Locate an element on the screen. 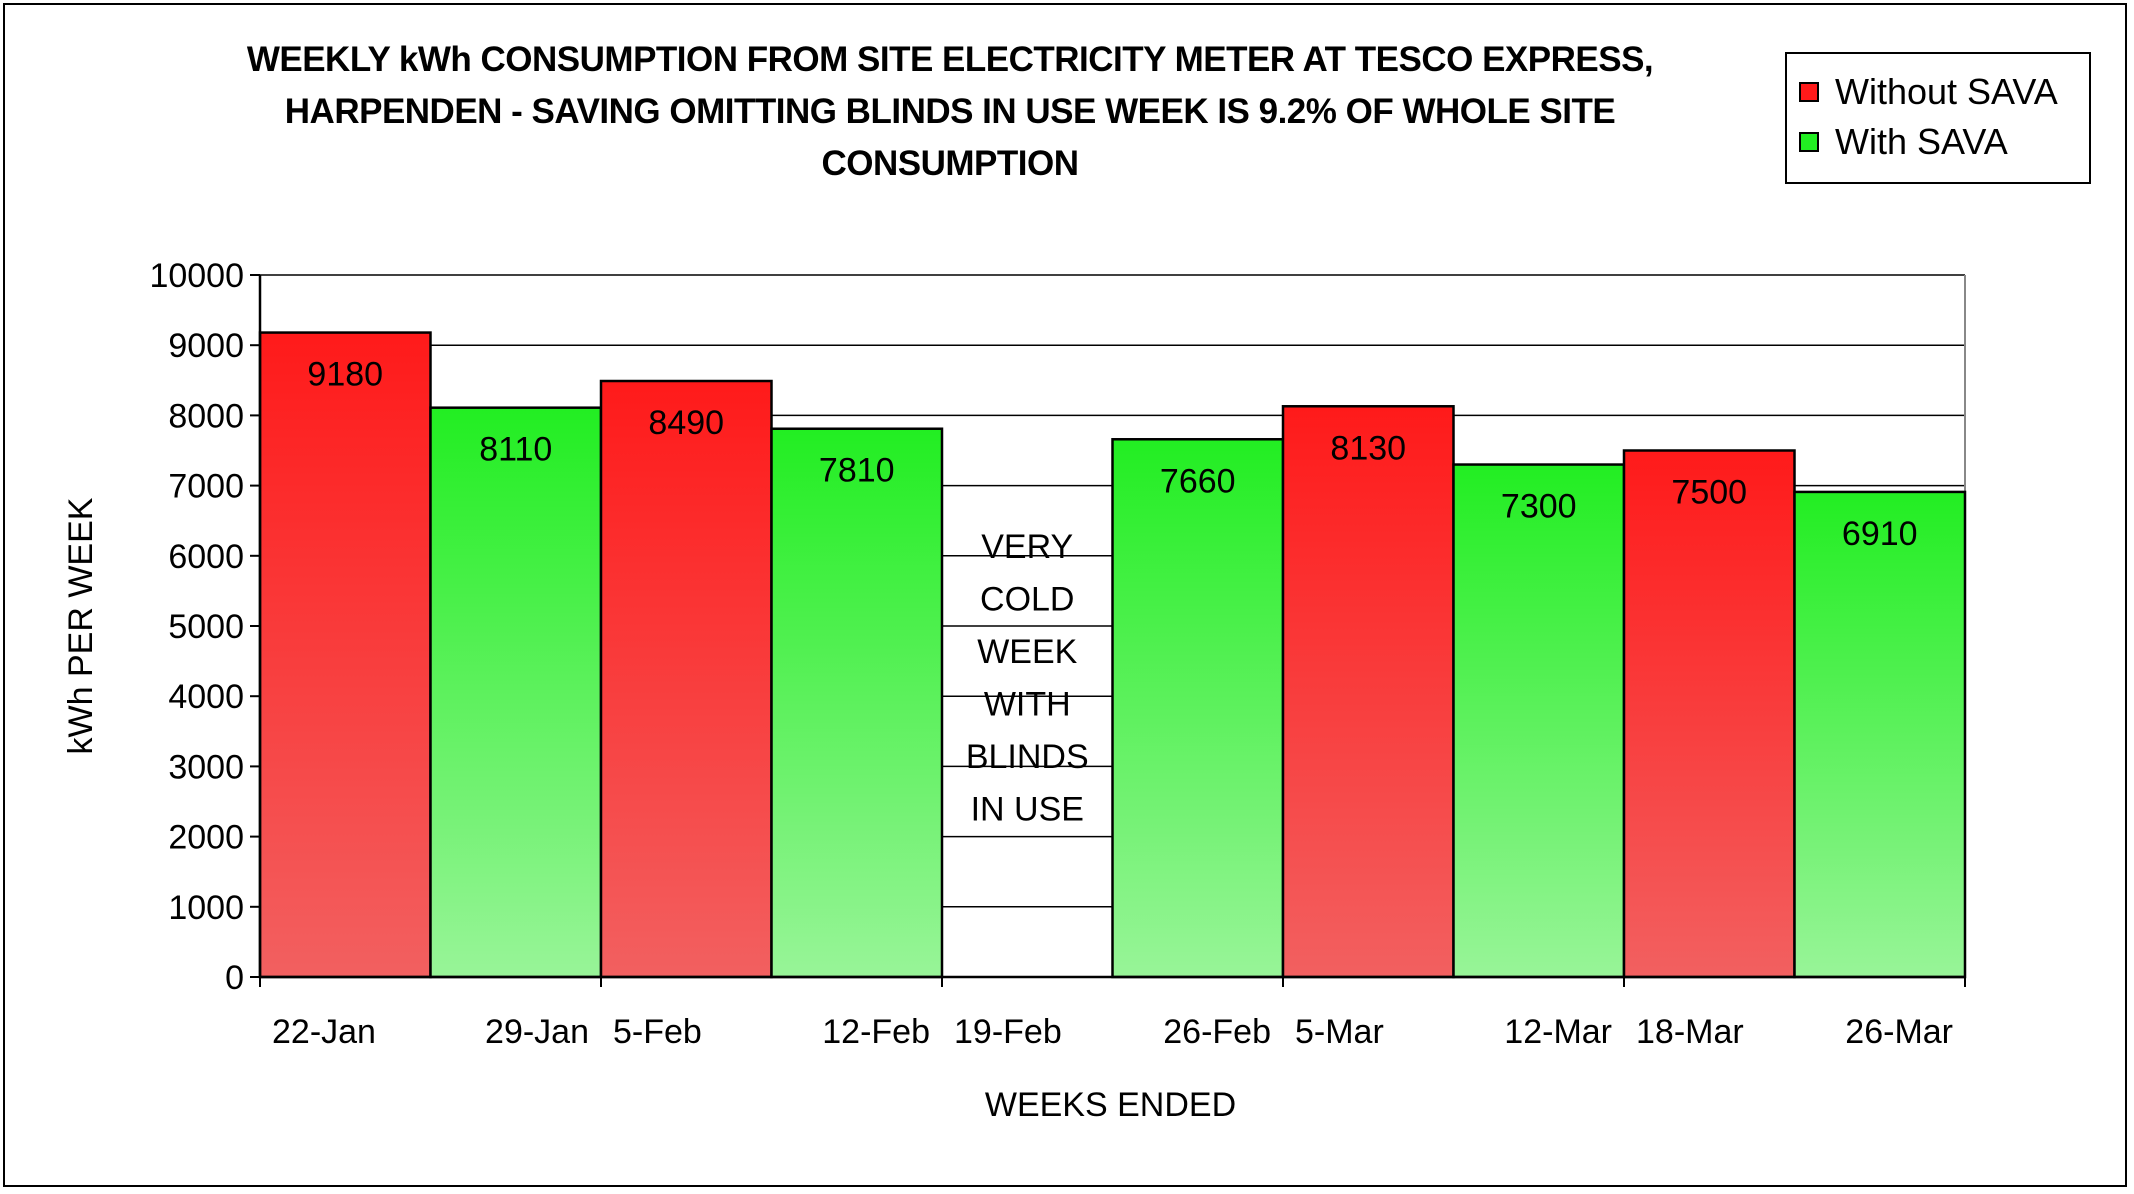  y-axis-title: kWh PER WEEK is located at coordinates (81, 625).